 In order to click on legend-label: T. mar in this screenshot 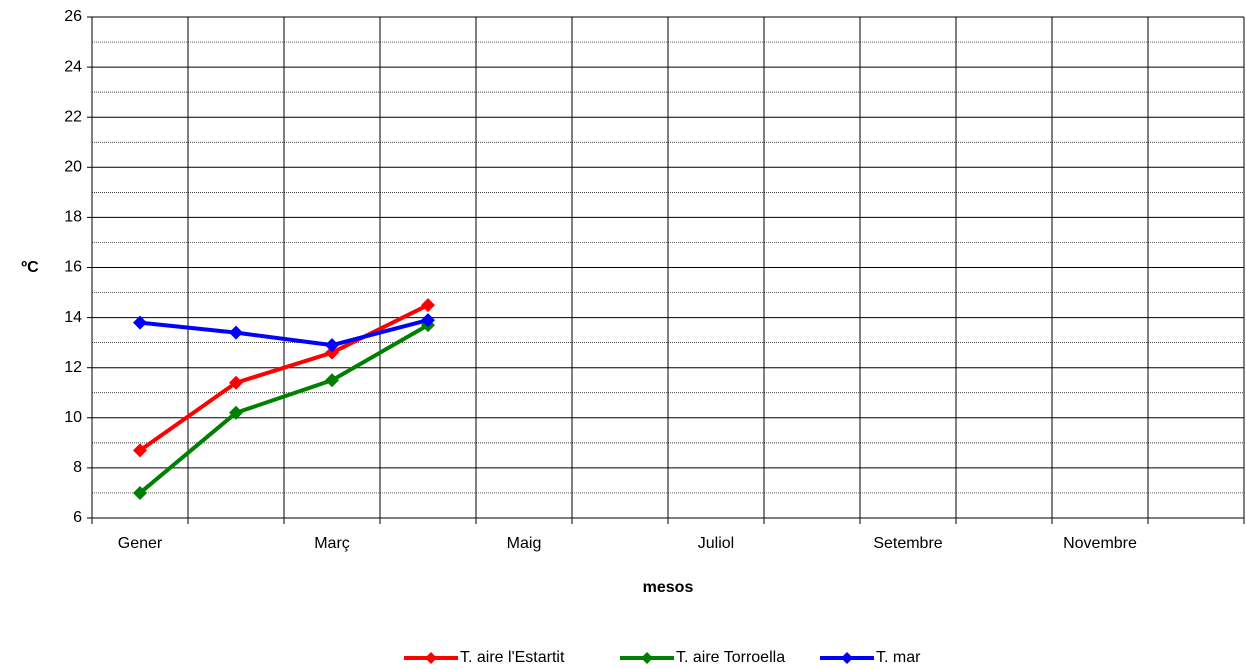, I will do `click(898, 657)`.